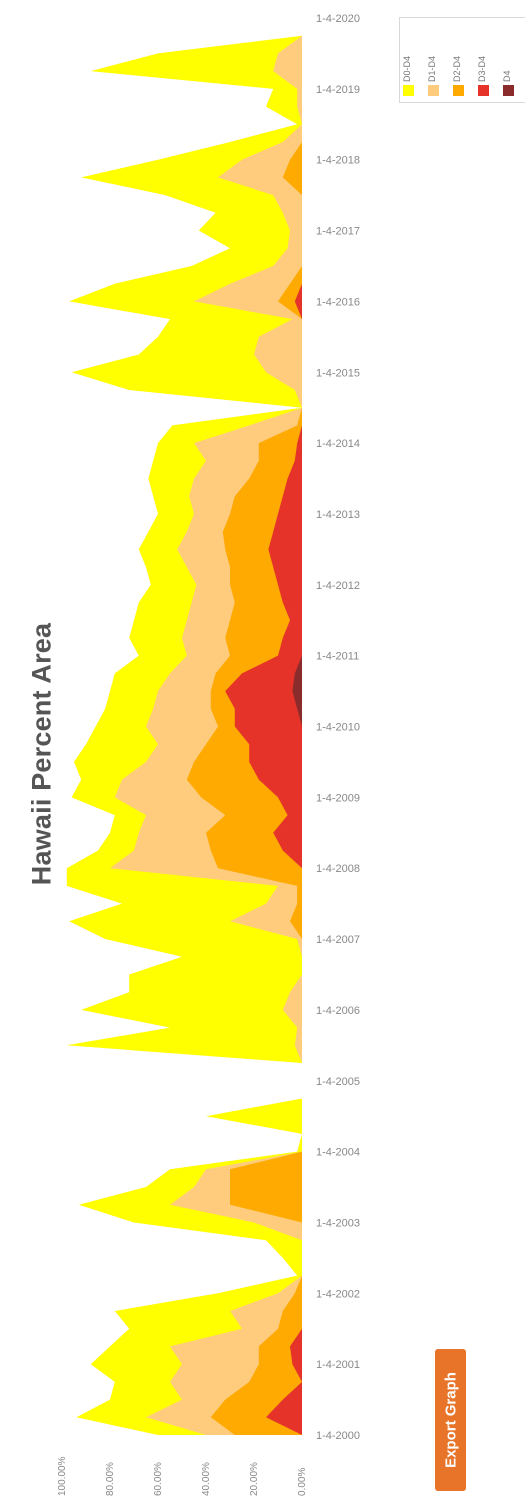 The image size is (525, 1507). I want to click on x-tick-label: 1-4-2003, so click(338, 1224).